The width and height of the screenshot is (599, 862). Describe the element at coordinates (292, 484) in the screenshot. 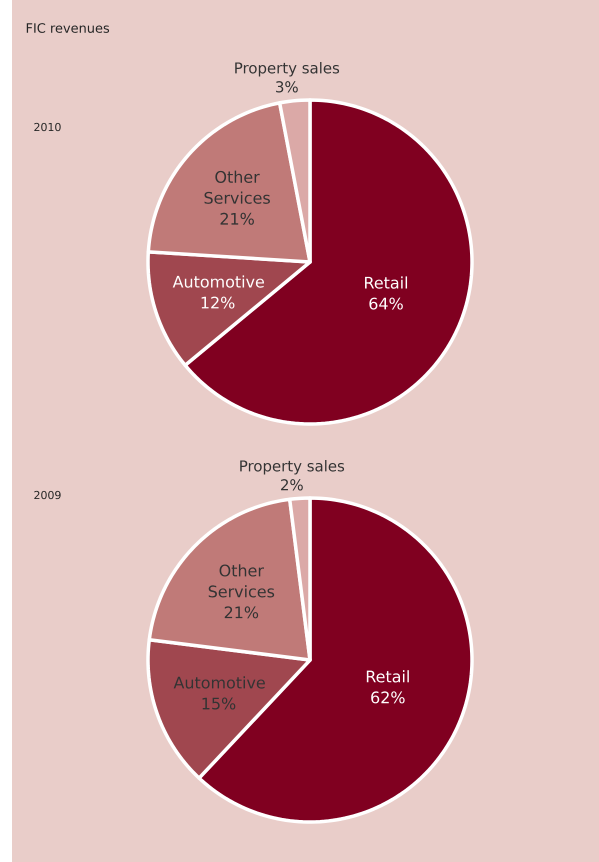

I see `data-label: 2%` at that location.